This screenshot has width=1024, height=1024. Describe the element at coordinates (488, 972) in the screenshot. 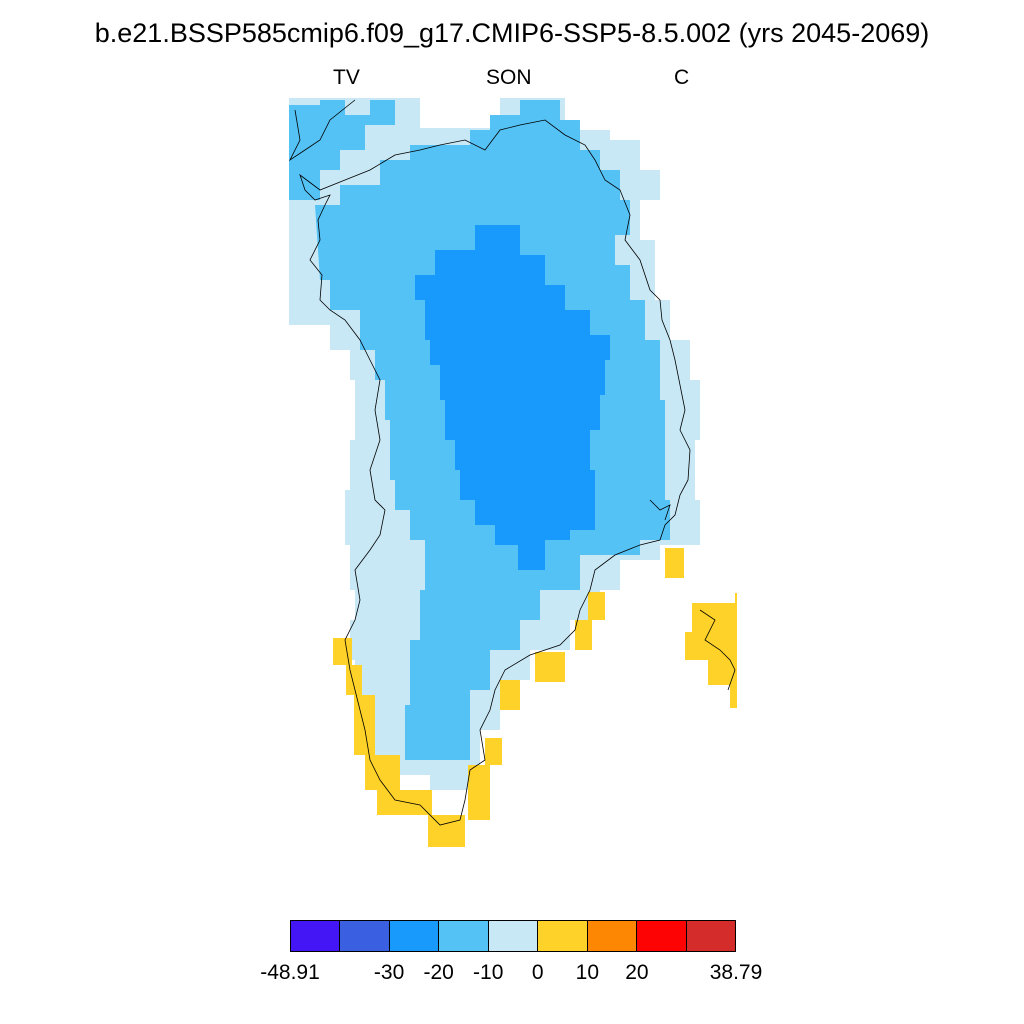

I see `colorbar-tick-label: -10` at that location.